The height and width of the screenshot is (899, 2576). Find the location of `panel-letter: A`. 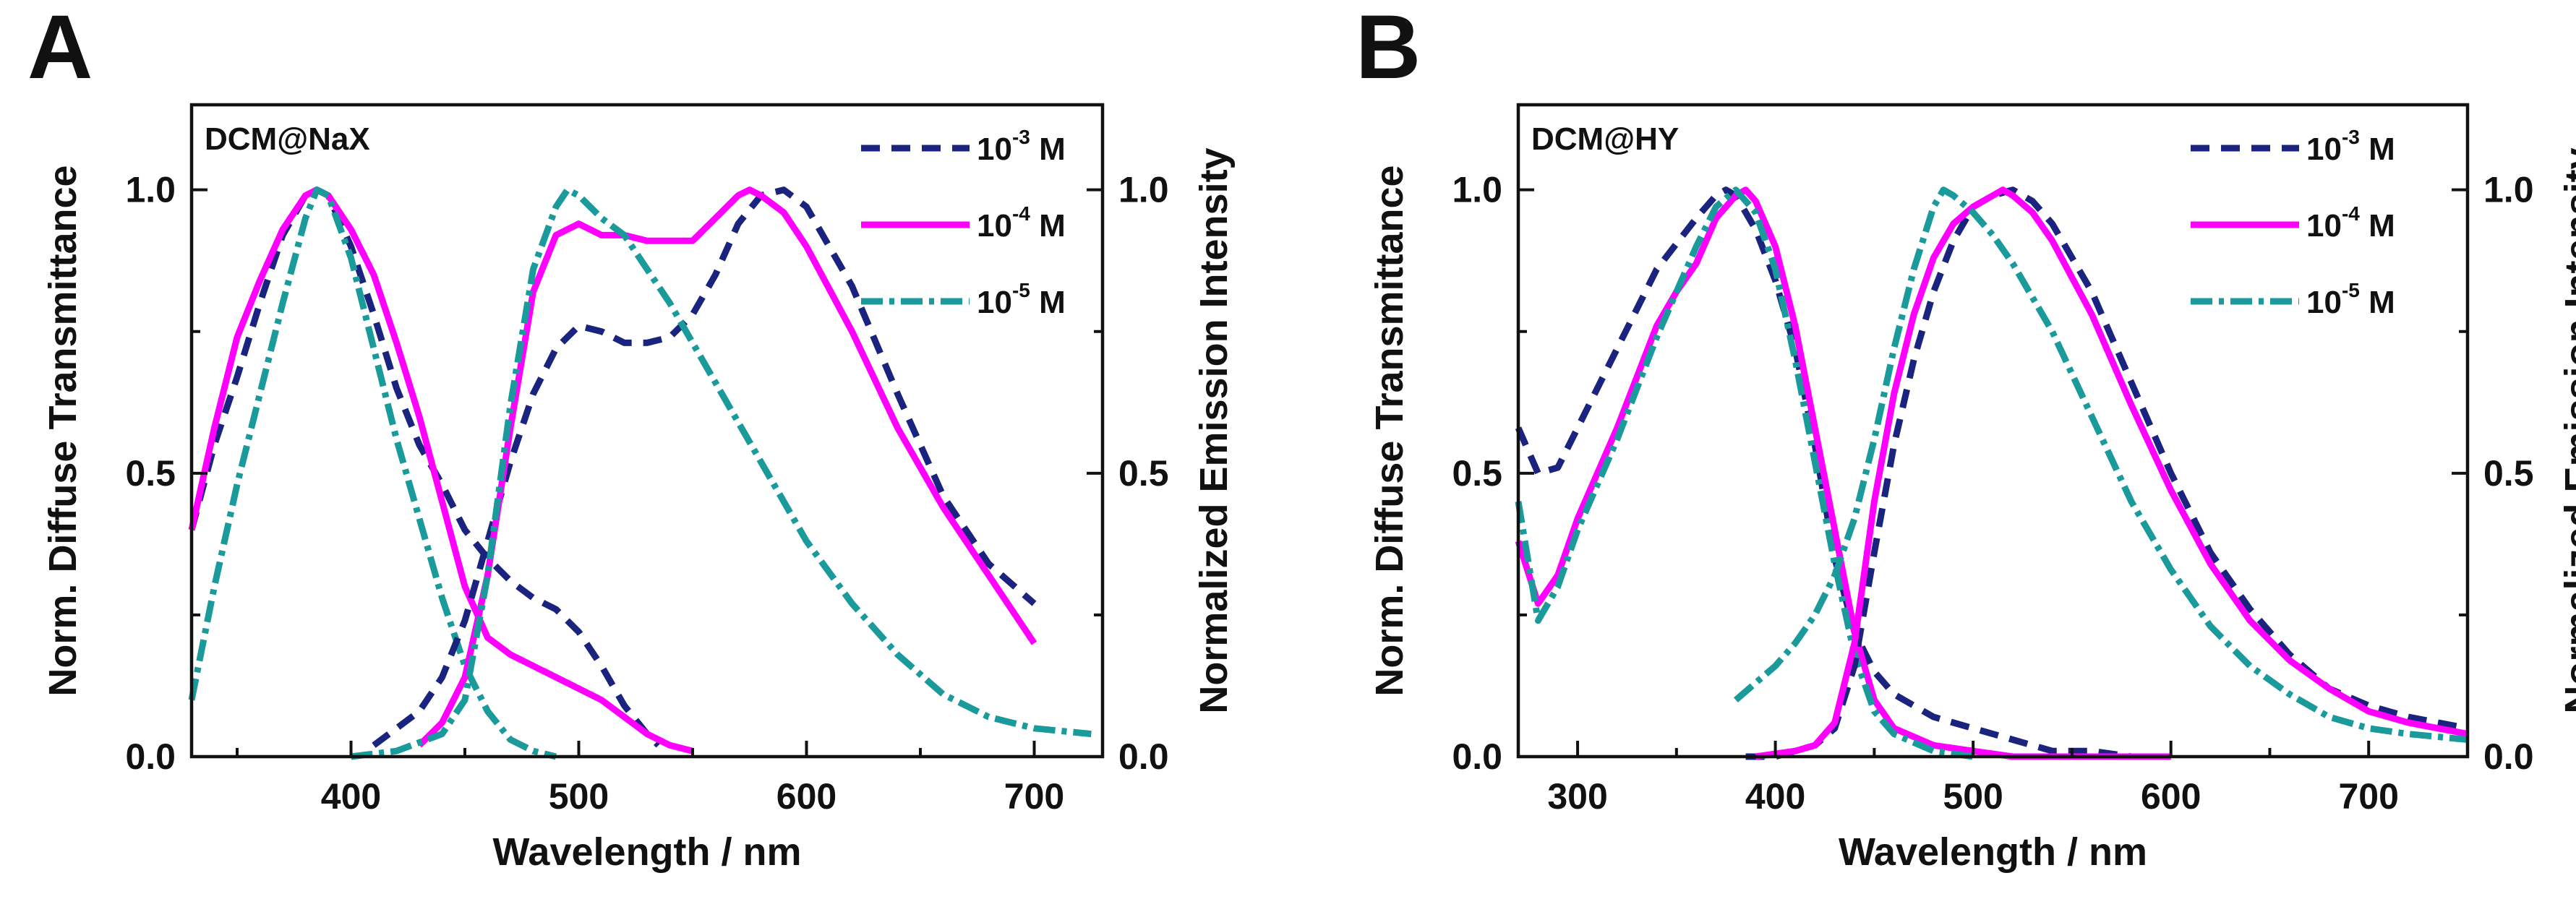

panel-letter: A is located at coordinates (60, 49).